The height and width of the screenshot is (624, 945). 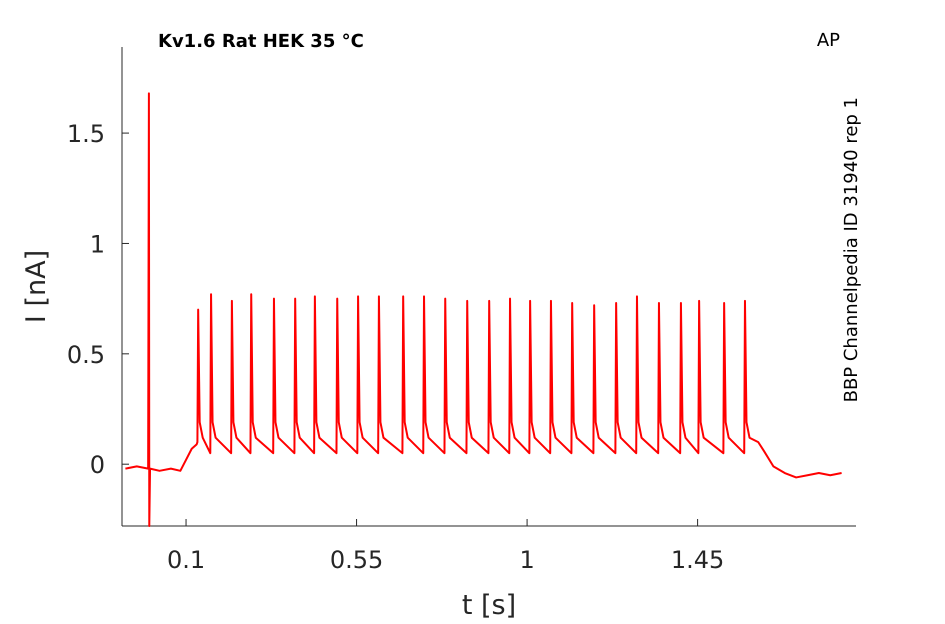 I want to click on annotation: BBP Channelpedia ID 31940 rep 1, so click(x=851, y=249).